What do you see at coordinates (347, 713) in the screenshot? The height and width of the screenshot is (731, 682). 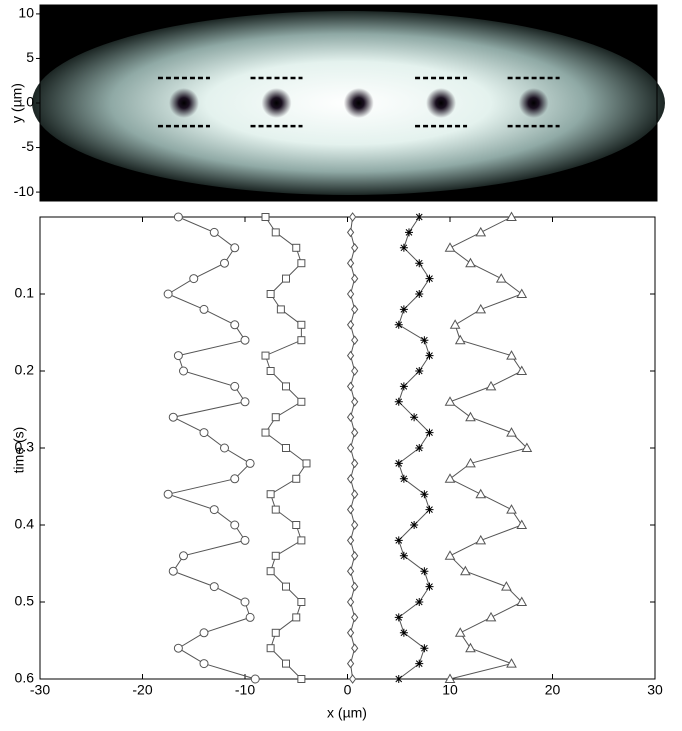 I see `x-axis-label: x (µm)` at bounding box center [347, 713].